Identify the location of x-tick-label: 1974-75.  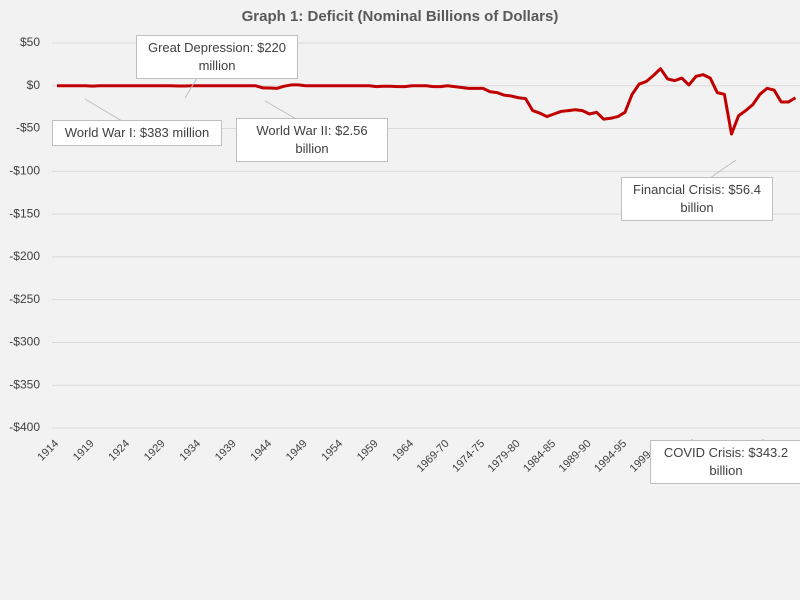
(468, 456).